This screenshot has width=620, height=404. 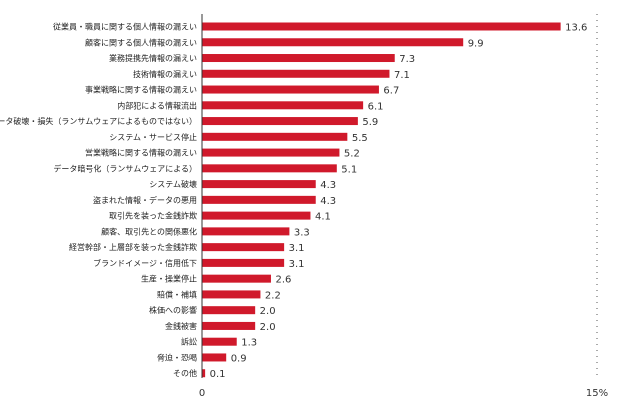 I want to click on value-label: 7.1, so click(x=402, y=75).